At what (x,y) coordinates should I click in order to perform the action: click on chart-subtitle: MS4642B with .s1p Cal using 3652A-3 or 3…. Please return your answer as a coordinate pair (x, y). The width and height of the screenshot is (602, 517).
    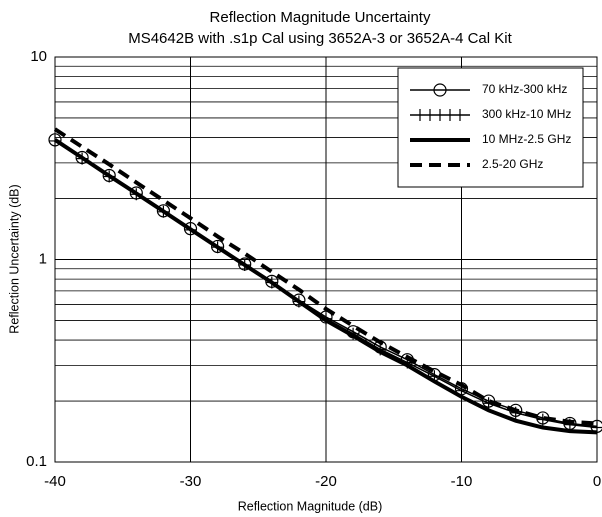
    Looking at the image, I should click on (320, 38).